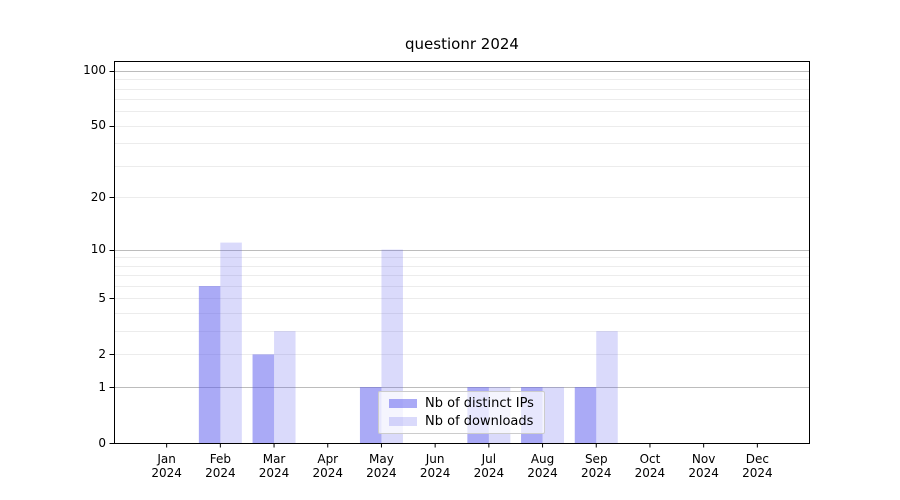 The width and height of the screenshot is (900, 500). Describe the element at coordinates (462, 44) in the screenshot. I see `chart-title: questionr 2024` at that location.